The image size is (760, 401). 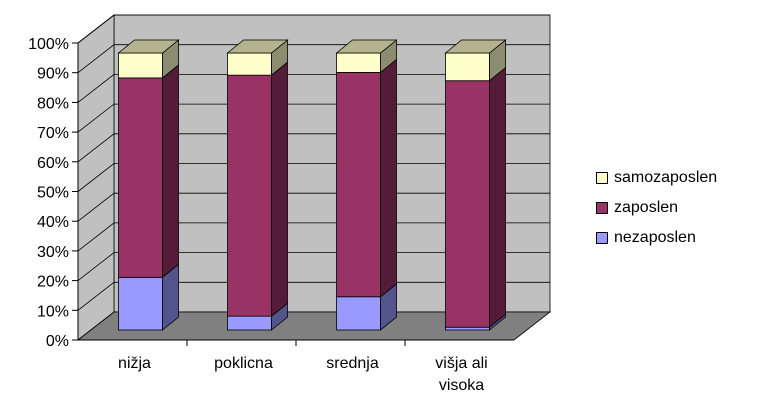 I want to click on legend-label: samozaposlen, so click(x=666, y=177).